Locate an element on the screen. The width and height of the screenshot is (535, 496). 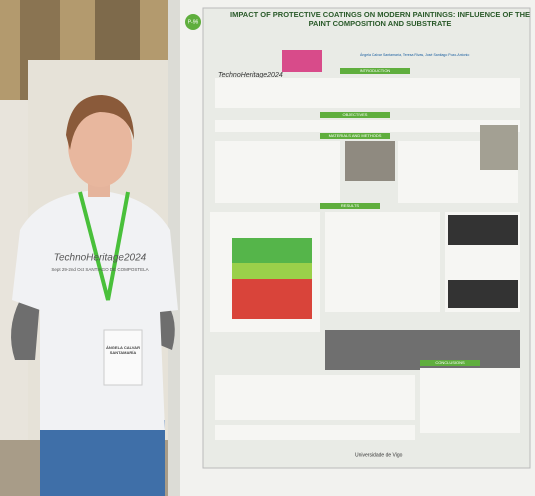
shirt-dates: Sept 29-2nd Oct SANTIAGO DE COMPOSTELA is located at coordinates (99, 269).